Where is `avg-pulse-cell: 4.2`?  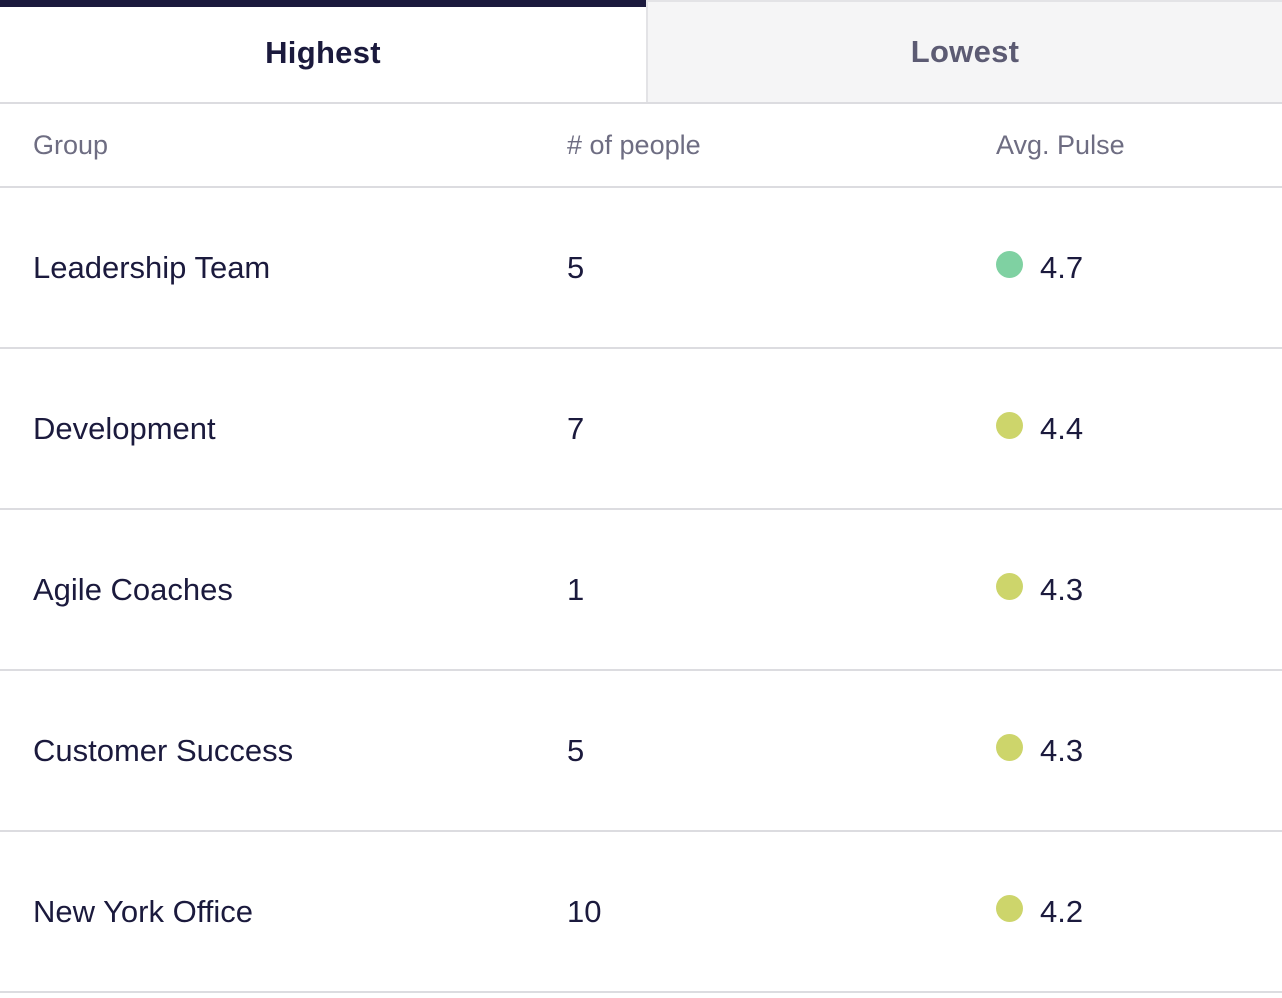 avg-pulse-cell: 4.2 is located at coordinates (1039, 911).